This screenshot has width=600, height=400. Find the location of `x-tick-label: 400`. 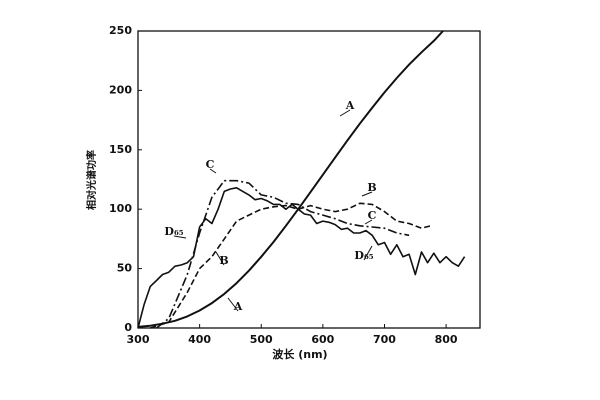

x-tick-label: 400 is located at coordinates (199, 339).